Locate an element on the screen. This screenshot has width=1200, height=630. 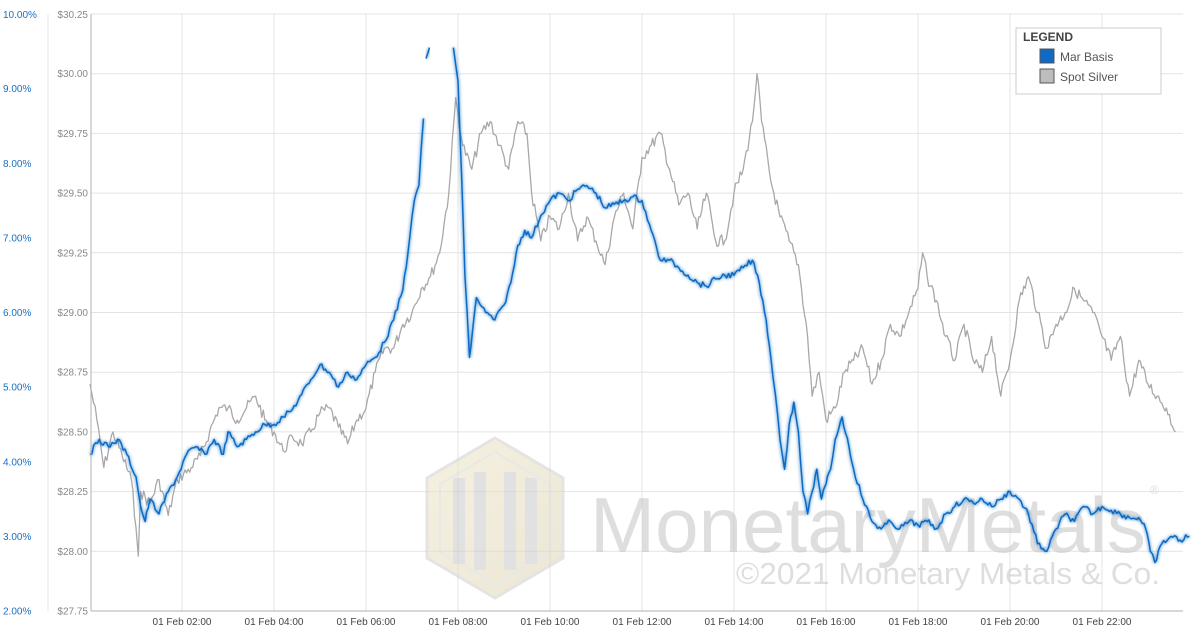
y-right-tick-label: $30.00 is located at coordinates (72, 74).